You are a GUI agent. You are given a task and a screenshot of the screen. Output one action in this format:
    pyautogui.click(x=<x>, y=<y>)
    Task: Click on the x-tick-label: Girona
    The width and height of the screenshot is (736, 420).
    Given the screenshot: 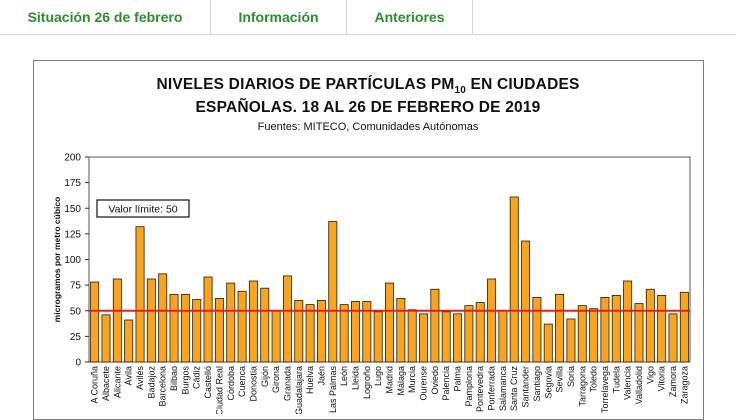 What is the action you would take?
    pyautogui.click(x=276, y=379)
    